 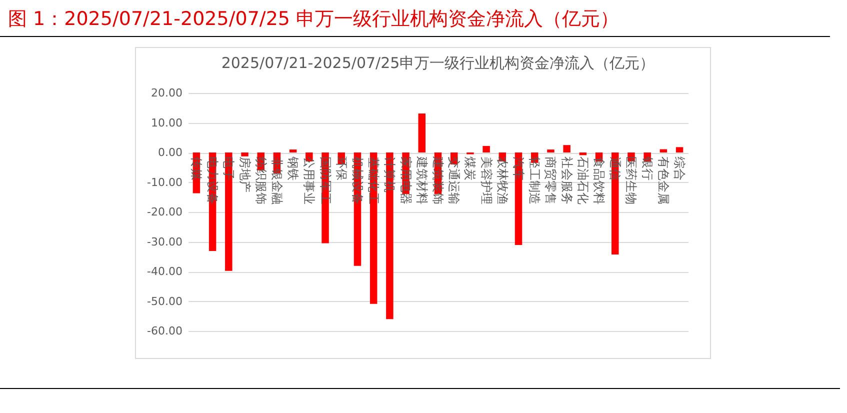 What do you see at coordinates (486, 180) in the screenshot?
I see `x-tick-label: 美容护理` at bounding box center [486, 180].